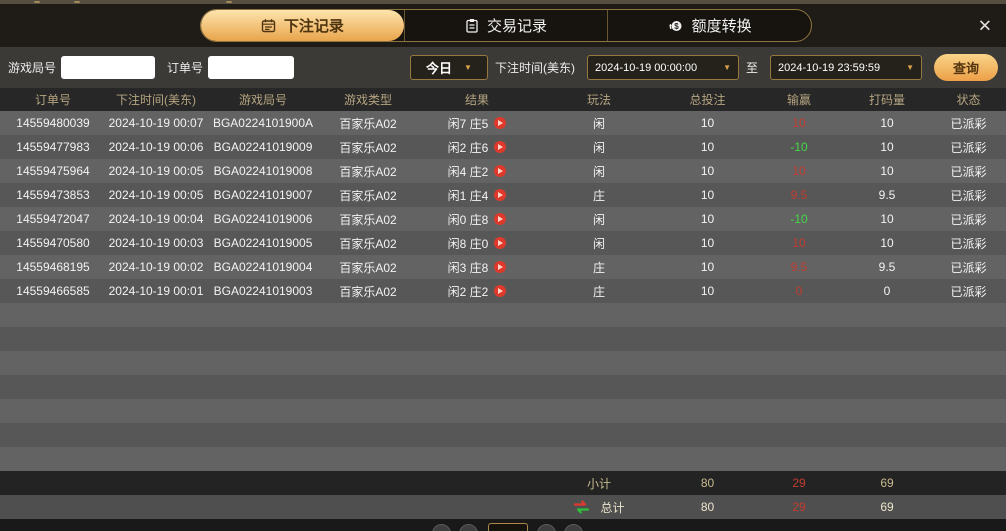 The image size is (1006, 531). I want to click on decoration, so click(37, 2).